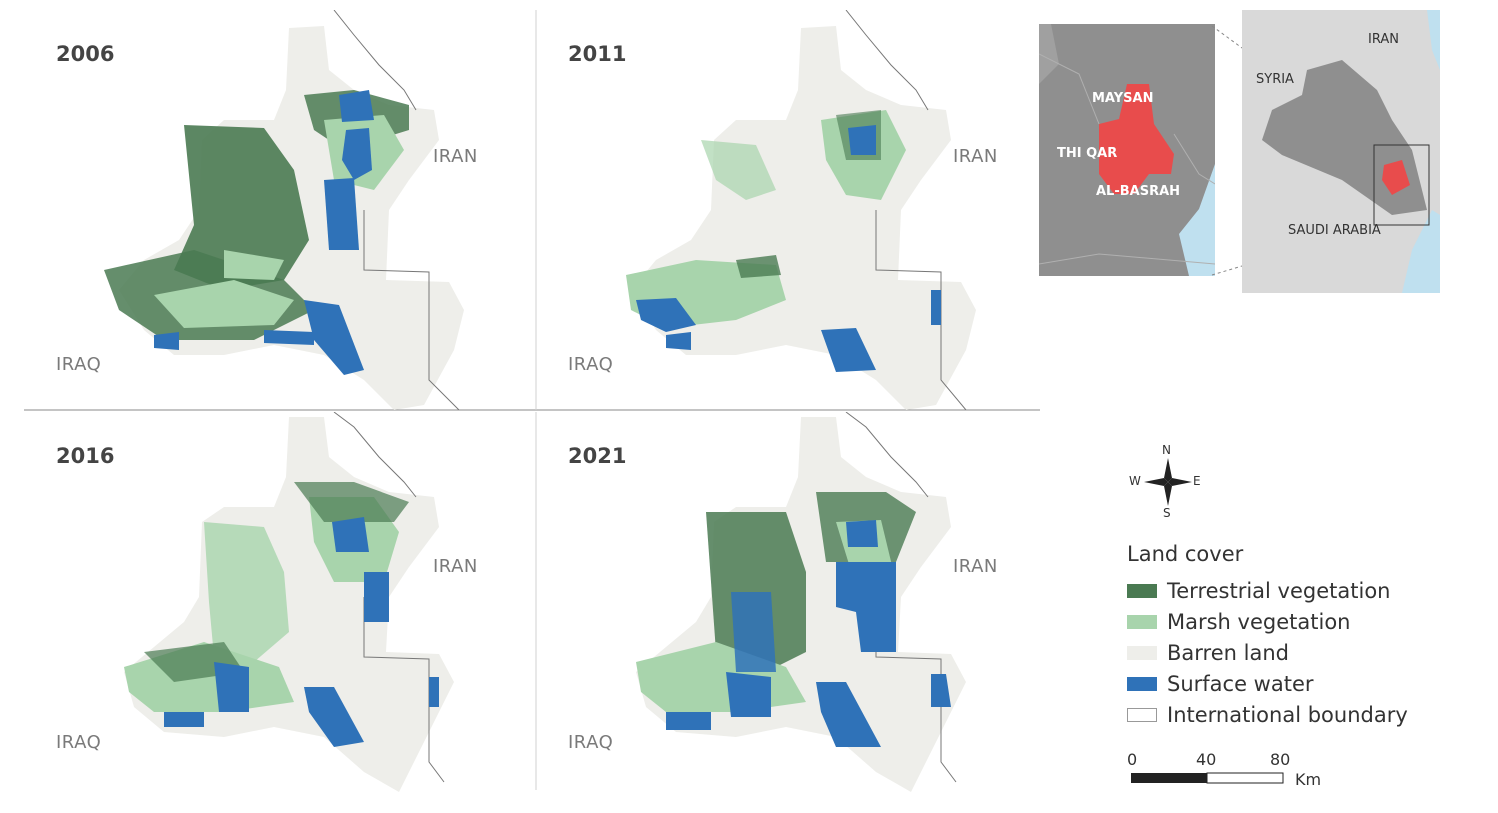  I want to click on scale-bar, so click(1207, 778).